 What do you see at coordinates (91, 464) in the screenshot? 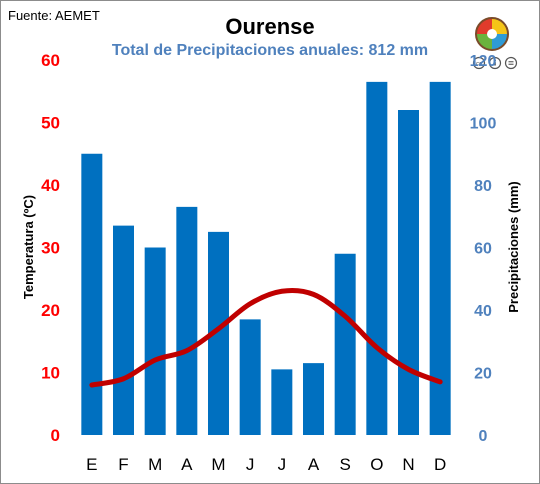
I see `month-tick-label: E` at bounding box center [91, 464].